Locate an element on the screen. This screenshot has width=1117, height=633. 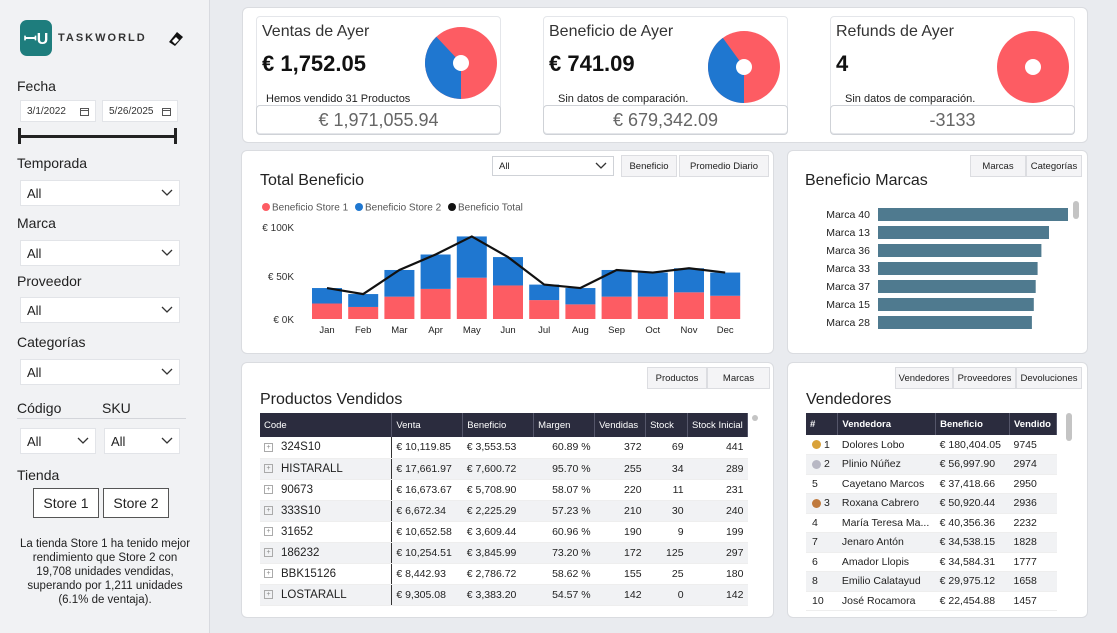
categorias-dropdown: All is located at coordinates (100, 372).